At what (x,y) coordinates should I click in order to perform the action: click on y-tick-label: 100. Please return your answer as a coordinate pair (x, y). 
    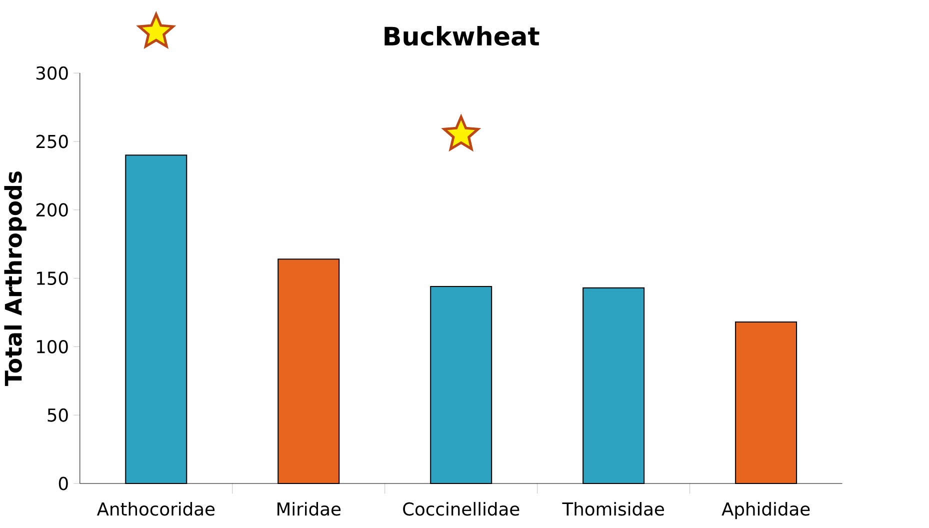
    Looking at the image, I should click on (52, 347).